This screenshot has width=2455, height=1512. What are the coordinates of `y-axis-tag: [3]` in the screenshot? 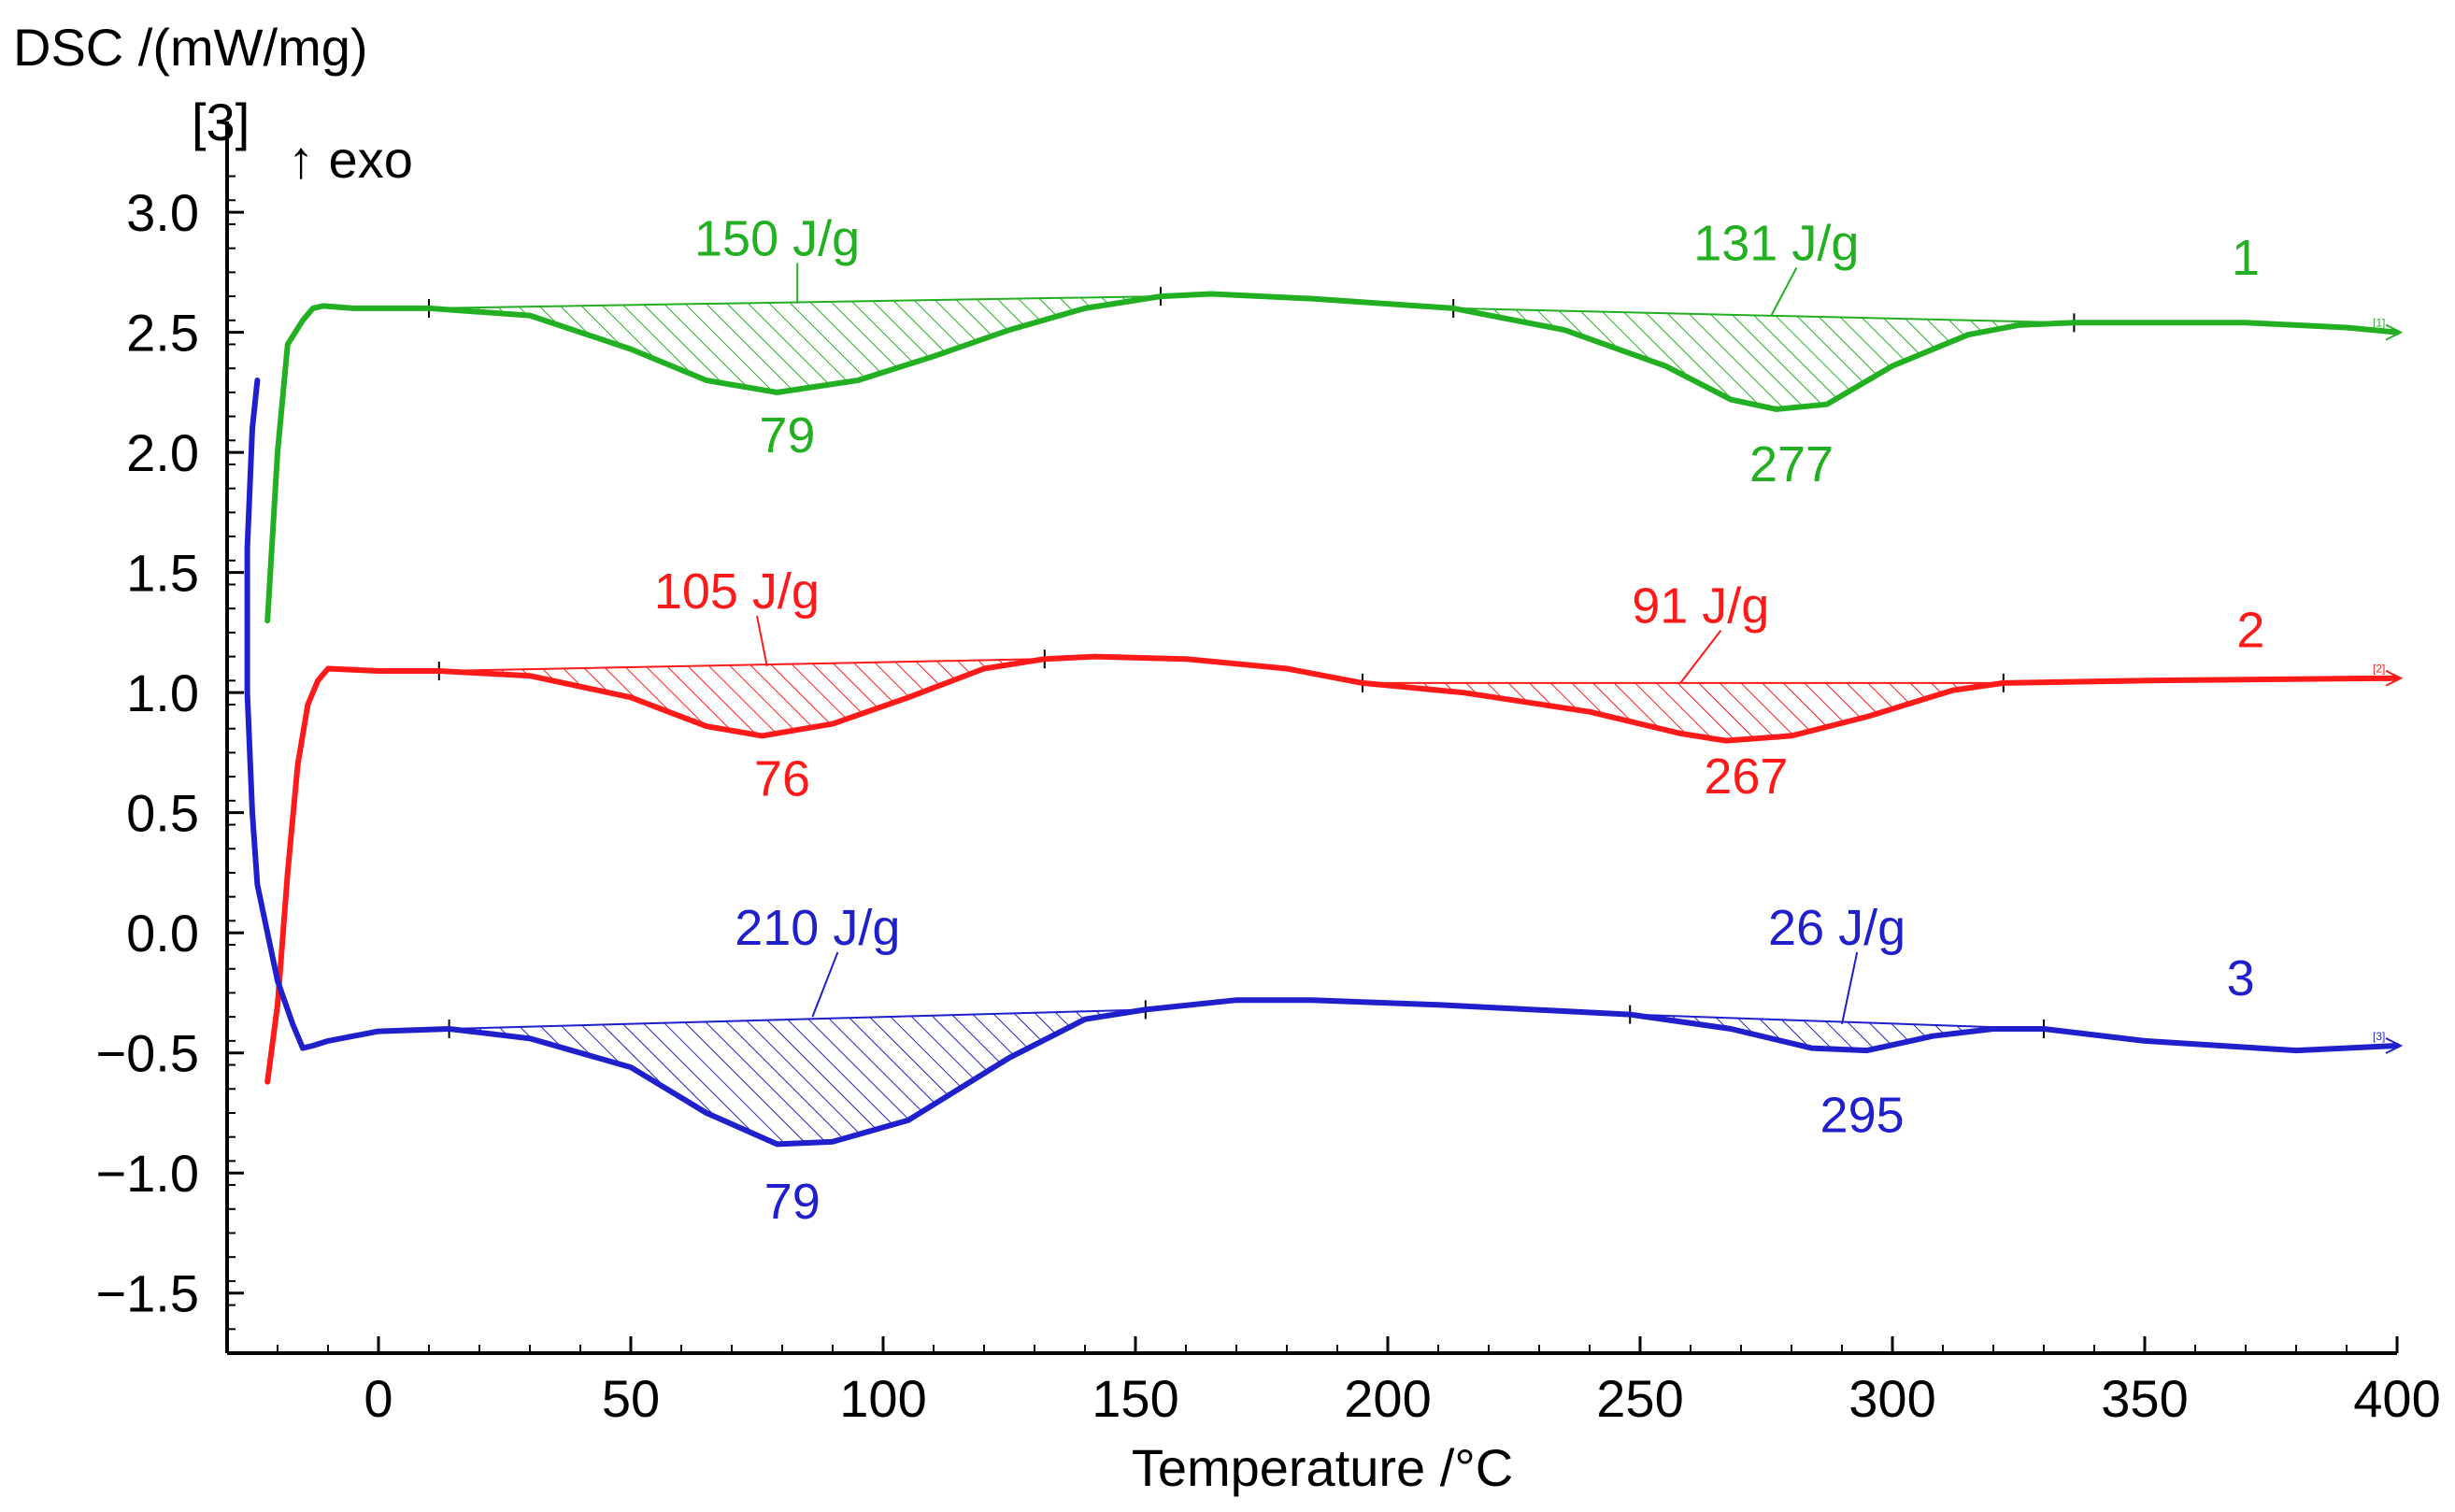 It's located at (221, 122).